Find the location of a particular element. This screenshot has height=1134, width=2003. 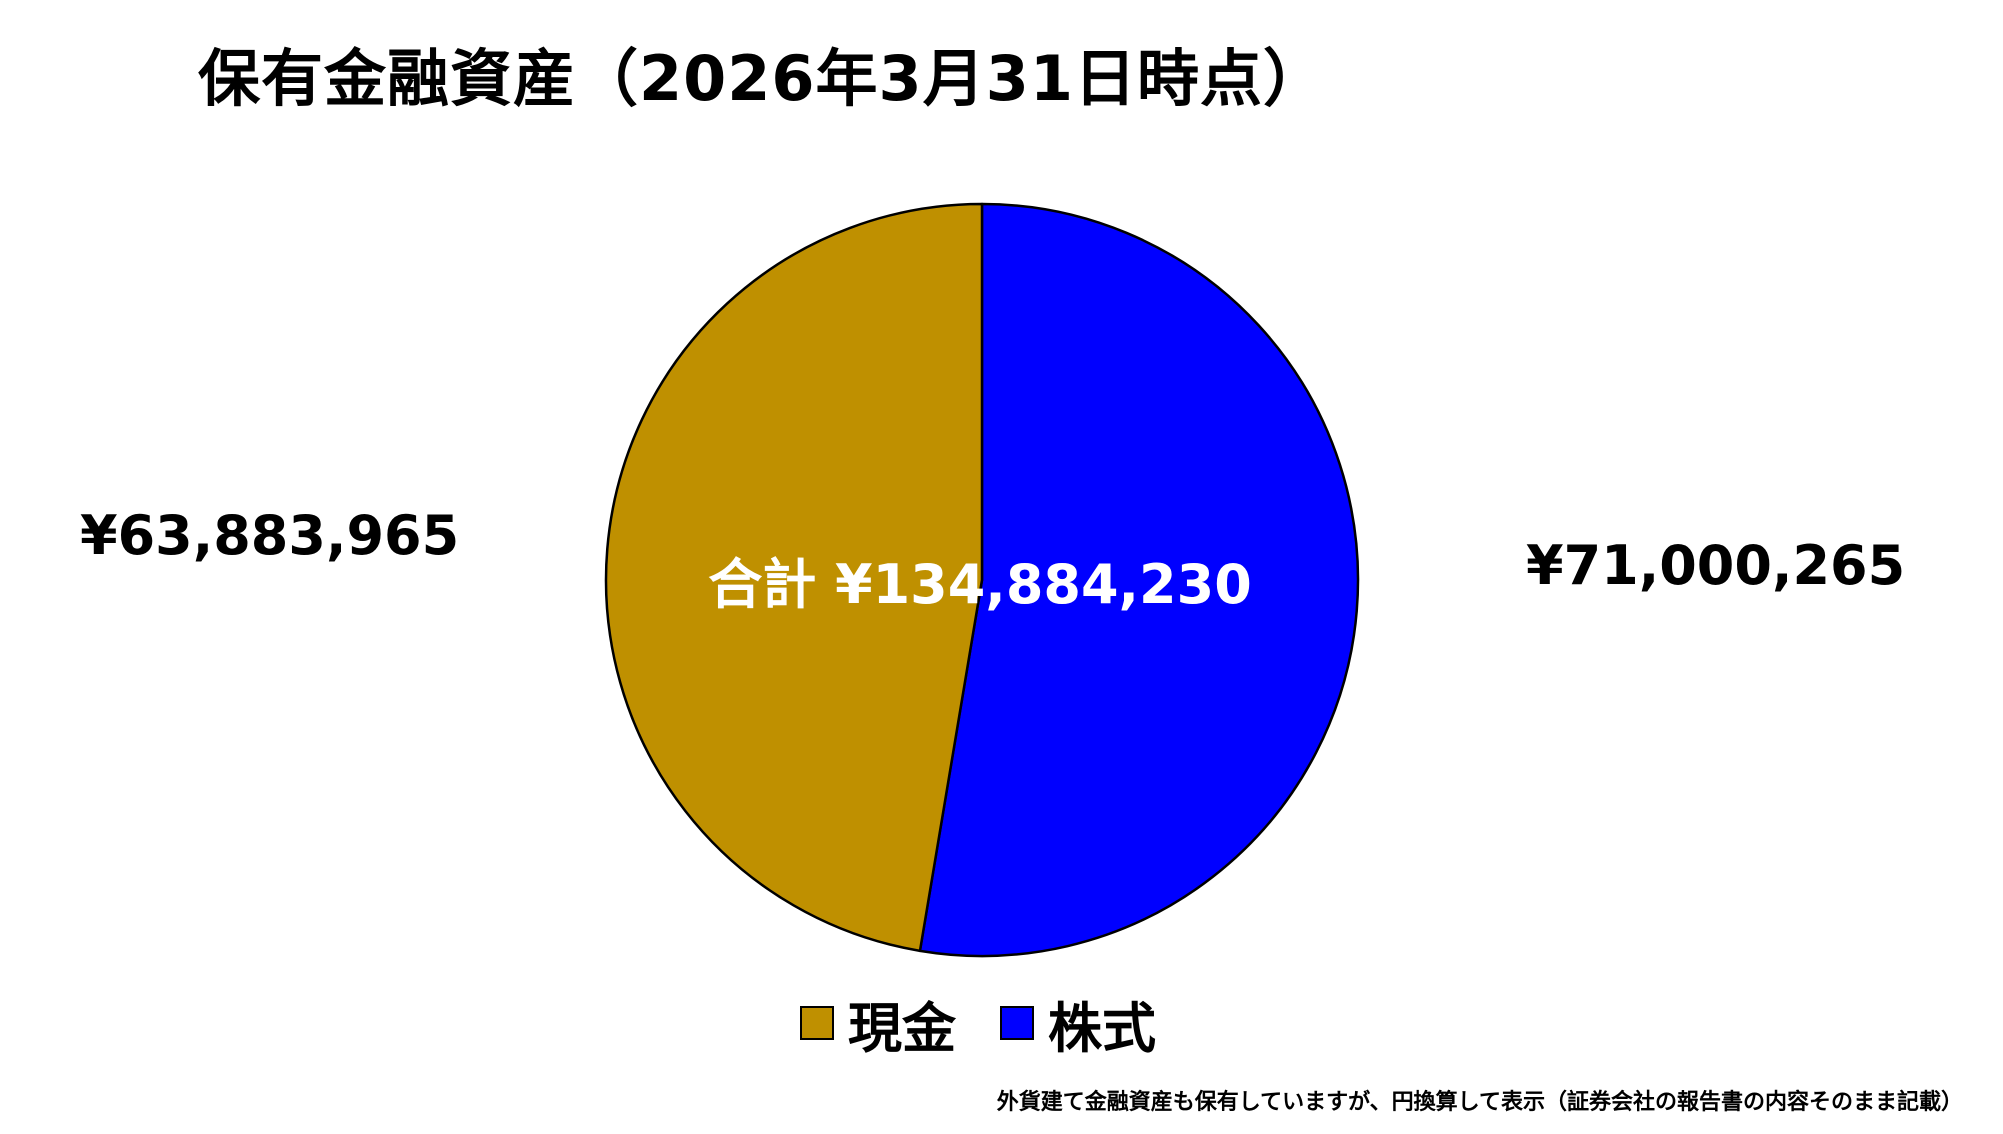

legend-item-cash: 現金 is located at coordinates (878, 1023).